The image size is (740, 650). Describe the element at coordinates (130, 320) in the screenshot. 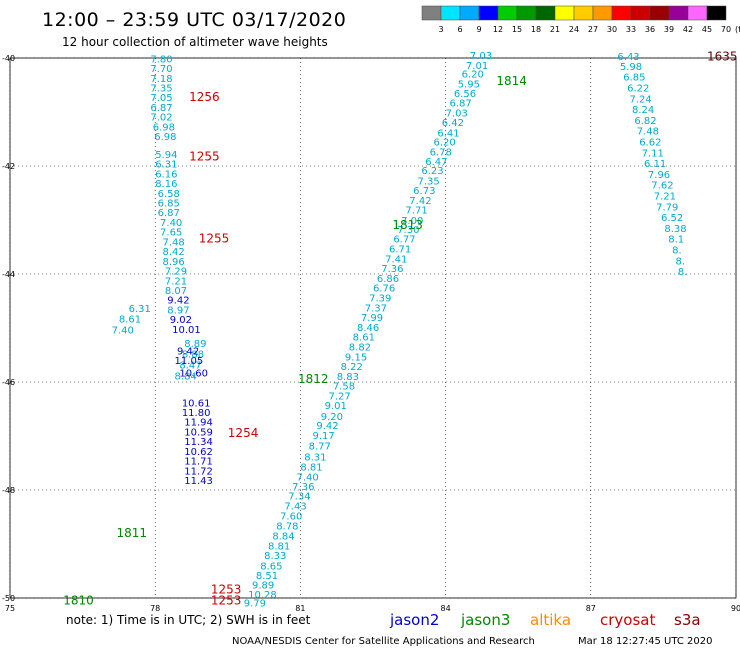

I see `wave-height-point: 8.61` at that location.